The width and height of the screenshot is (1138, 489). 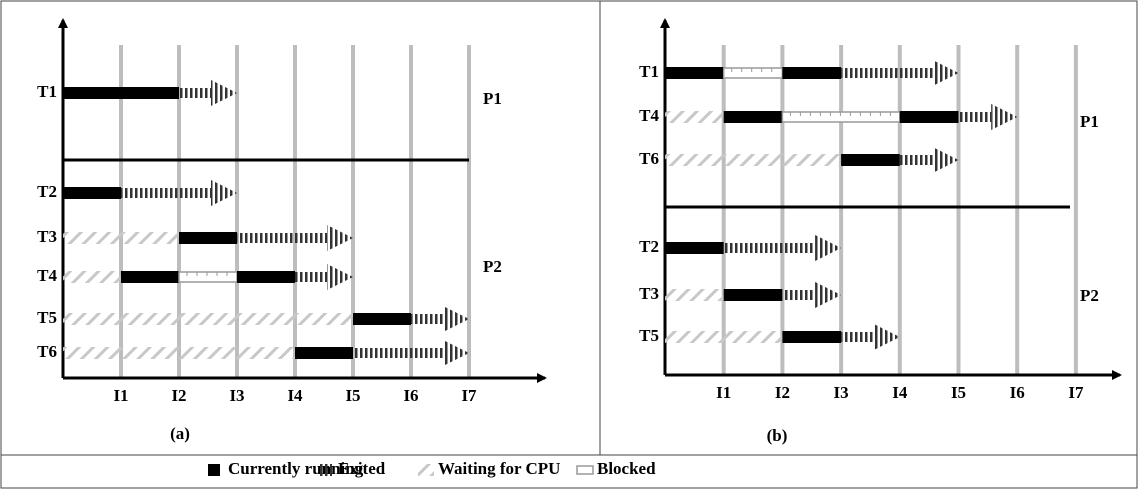 What do you see at coordinates (180, 433) in the screenshot?
I see `panel-caption: (a)` at bounding box center [180, 433].